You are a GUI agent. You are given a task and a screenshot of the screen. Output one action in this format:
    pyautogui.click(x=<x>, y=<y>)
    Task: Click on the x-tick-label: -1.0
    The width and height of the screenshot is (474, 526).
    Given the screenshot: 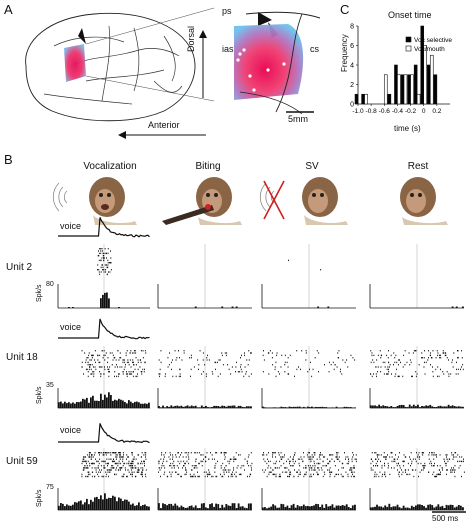 What is the action you would take?
    pyautogui.click(x=358, y=111)
    